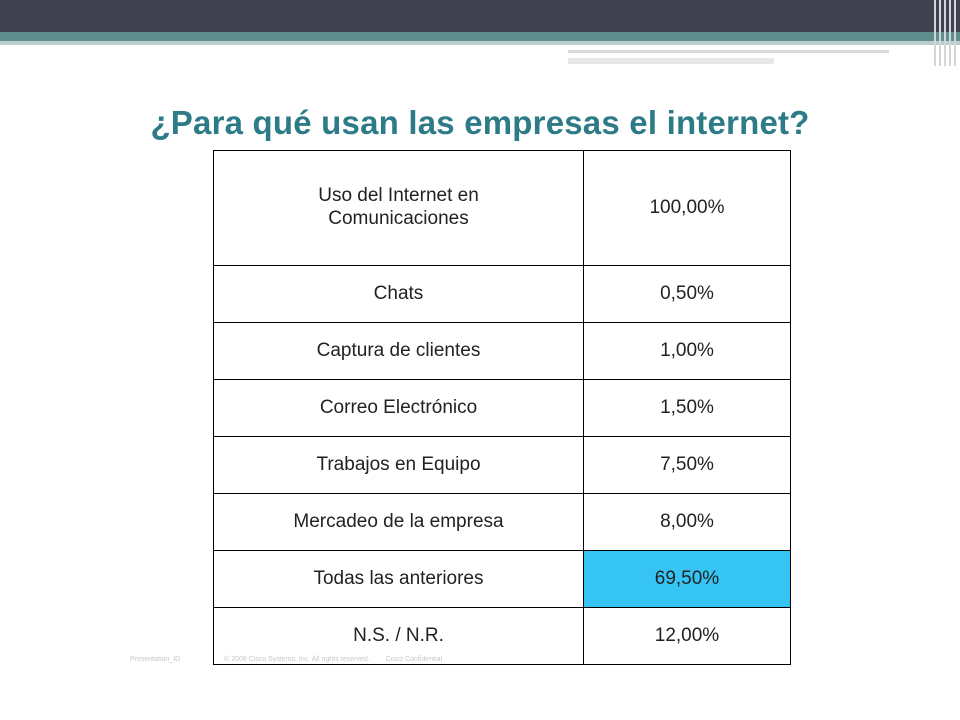 The width and height of the screenshot is (960, 720). Describe the element at coordinates (687, 636) in the screenshot. I see `row-value: 12,00%` at that location.